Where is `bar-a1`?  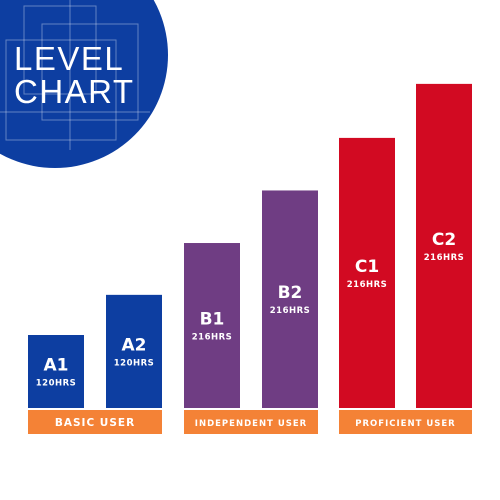
bar-a1 is located at coordinates (56, 371).